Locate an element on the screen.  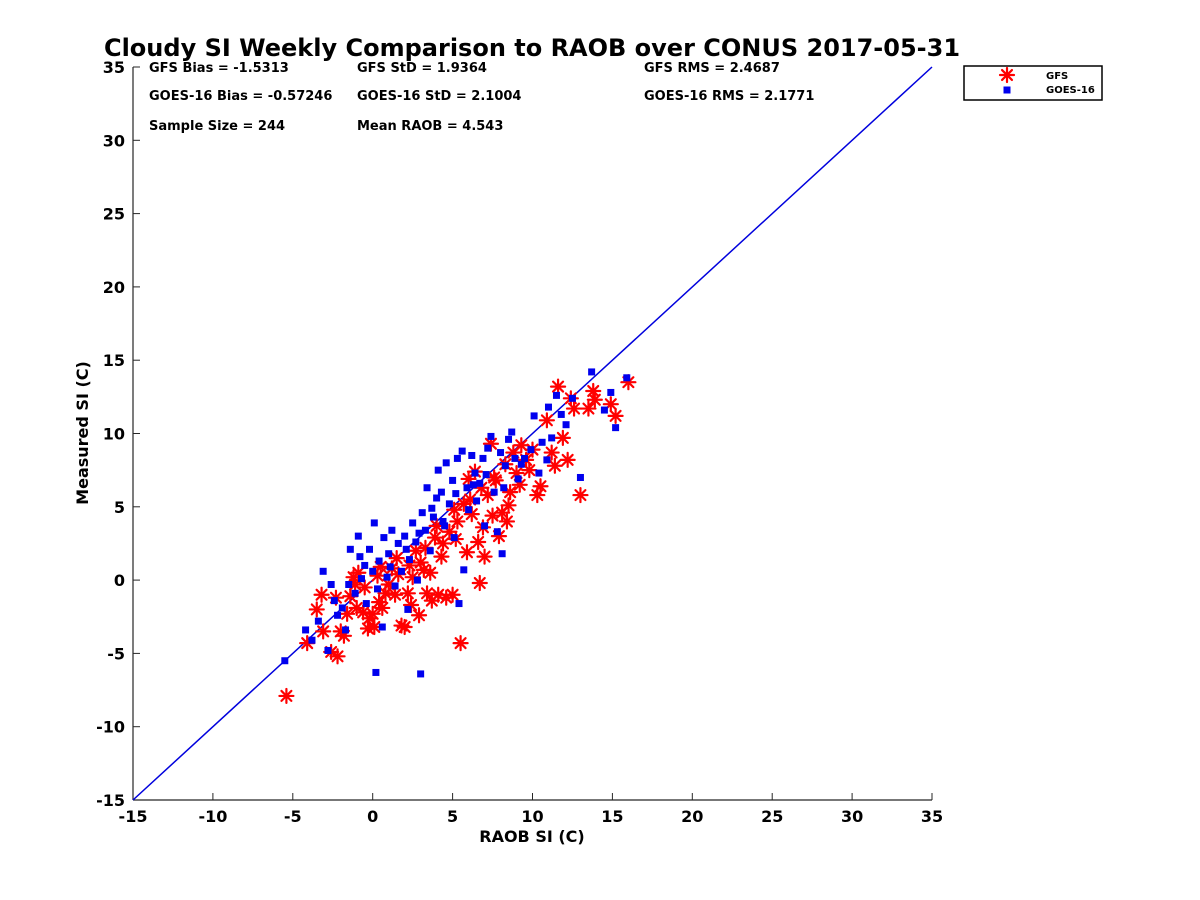
goes16-series is located at coordinates (456, 523).